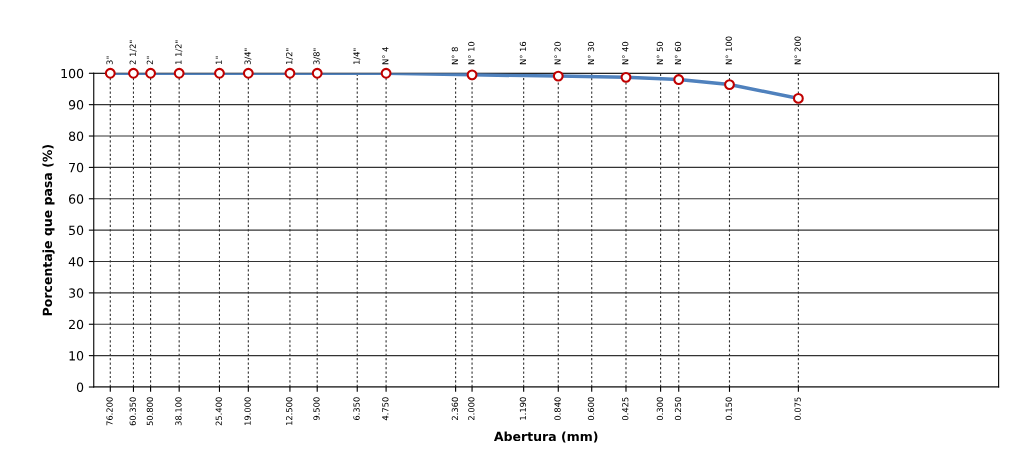  Describe the element at coordinates (660, 409) in the screenshot. I see `x-tick-label: 0.300` at that location.